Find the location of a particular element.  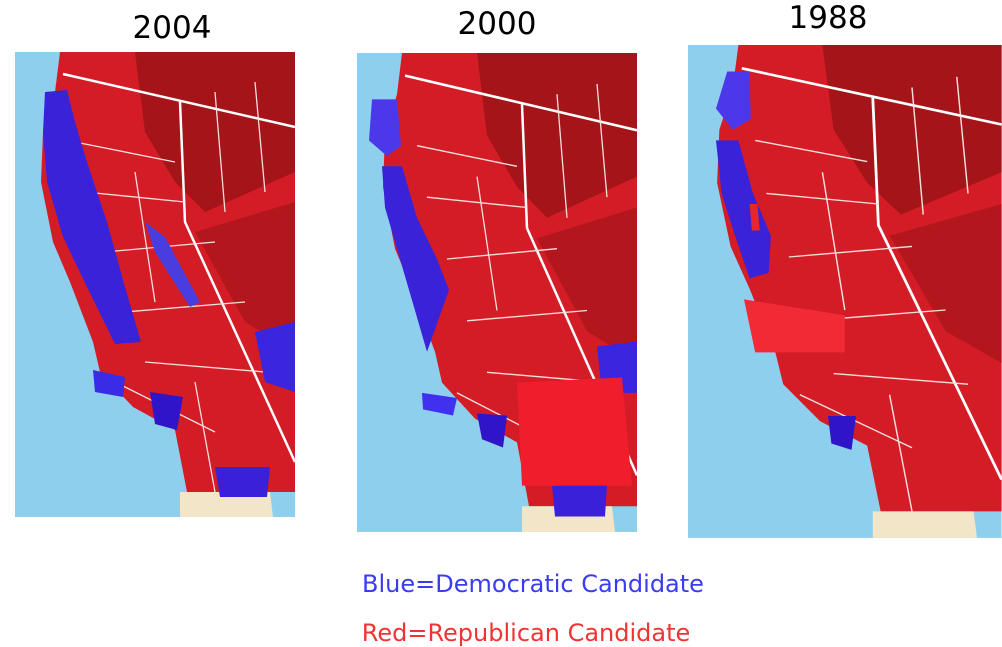

legend-red: Red=Republican Candidate is located at coordinates (526, 633).